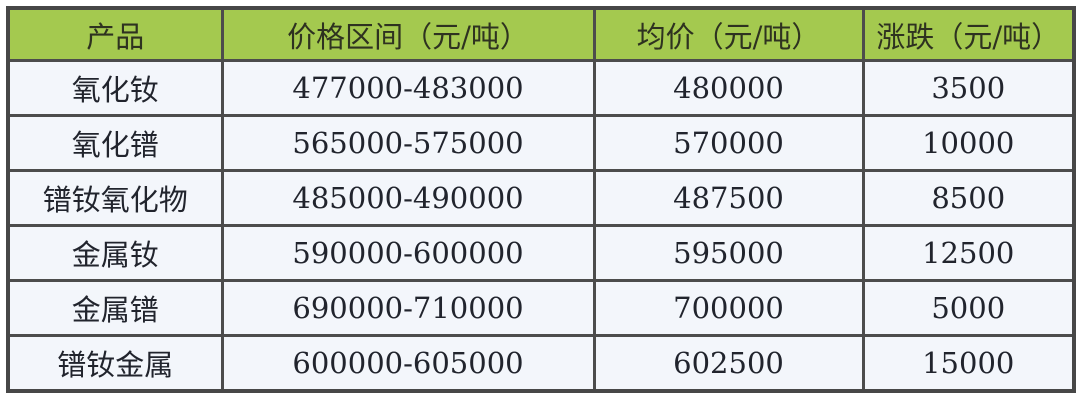  What do you see at coordinates (728, 253) in the screenshot?
I see `cell-average-price: 595000` at bounding box center [728, 253].